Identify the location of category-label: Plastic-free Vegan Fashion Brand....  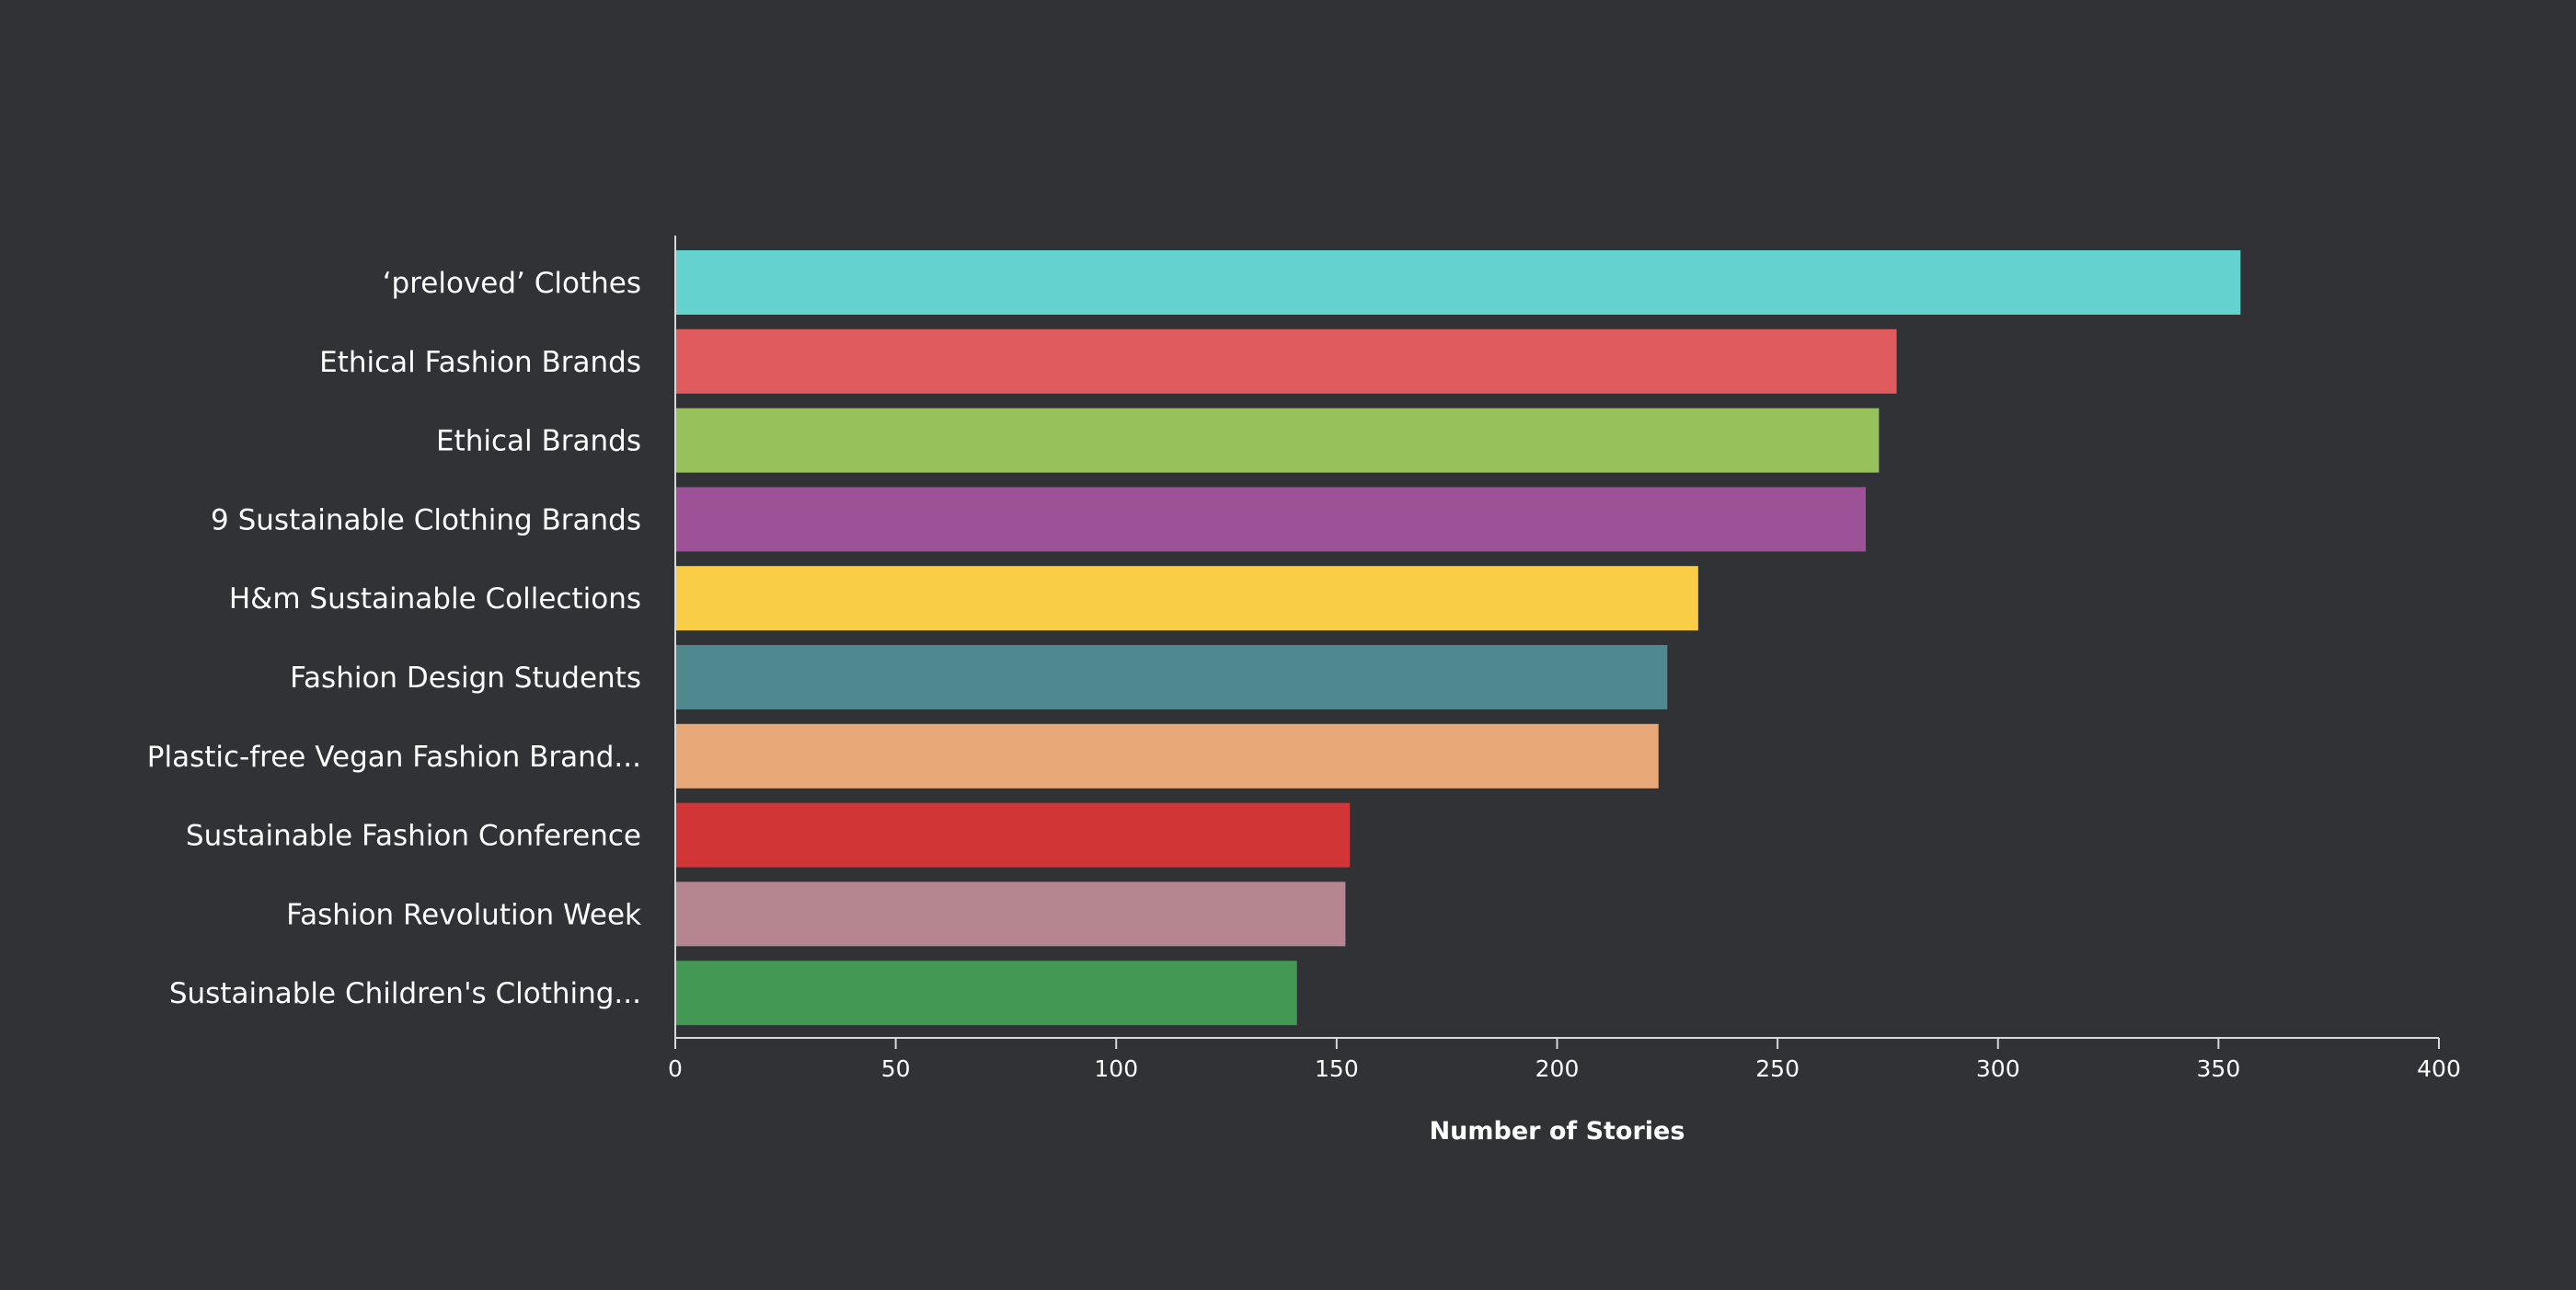
(394, 757).